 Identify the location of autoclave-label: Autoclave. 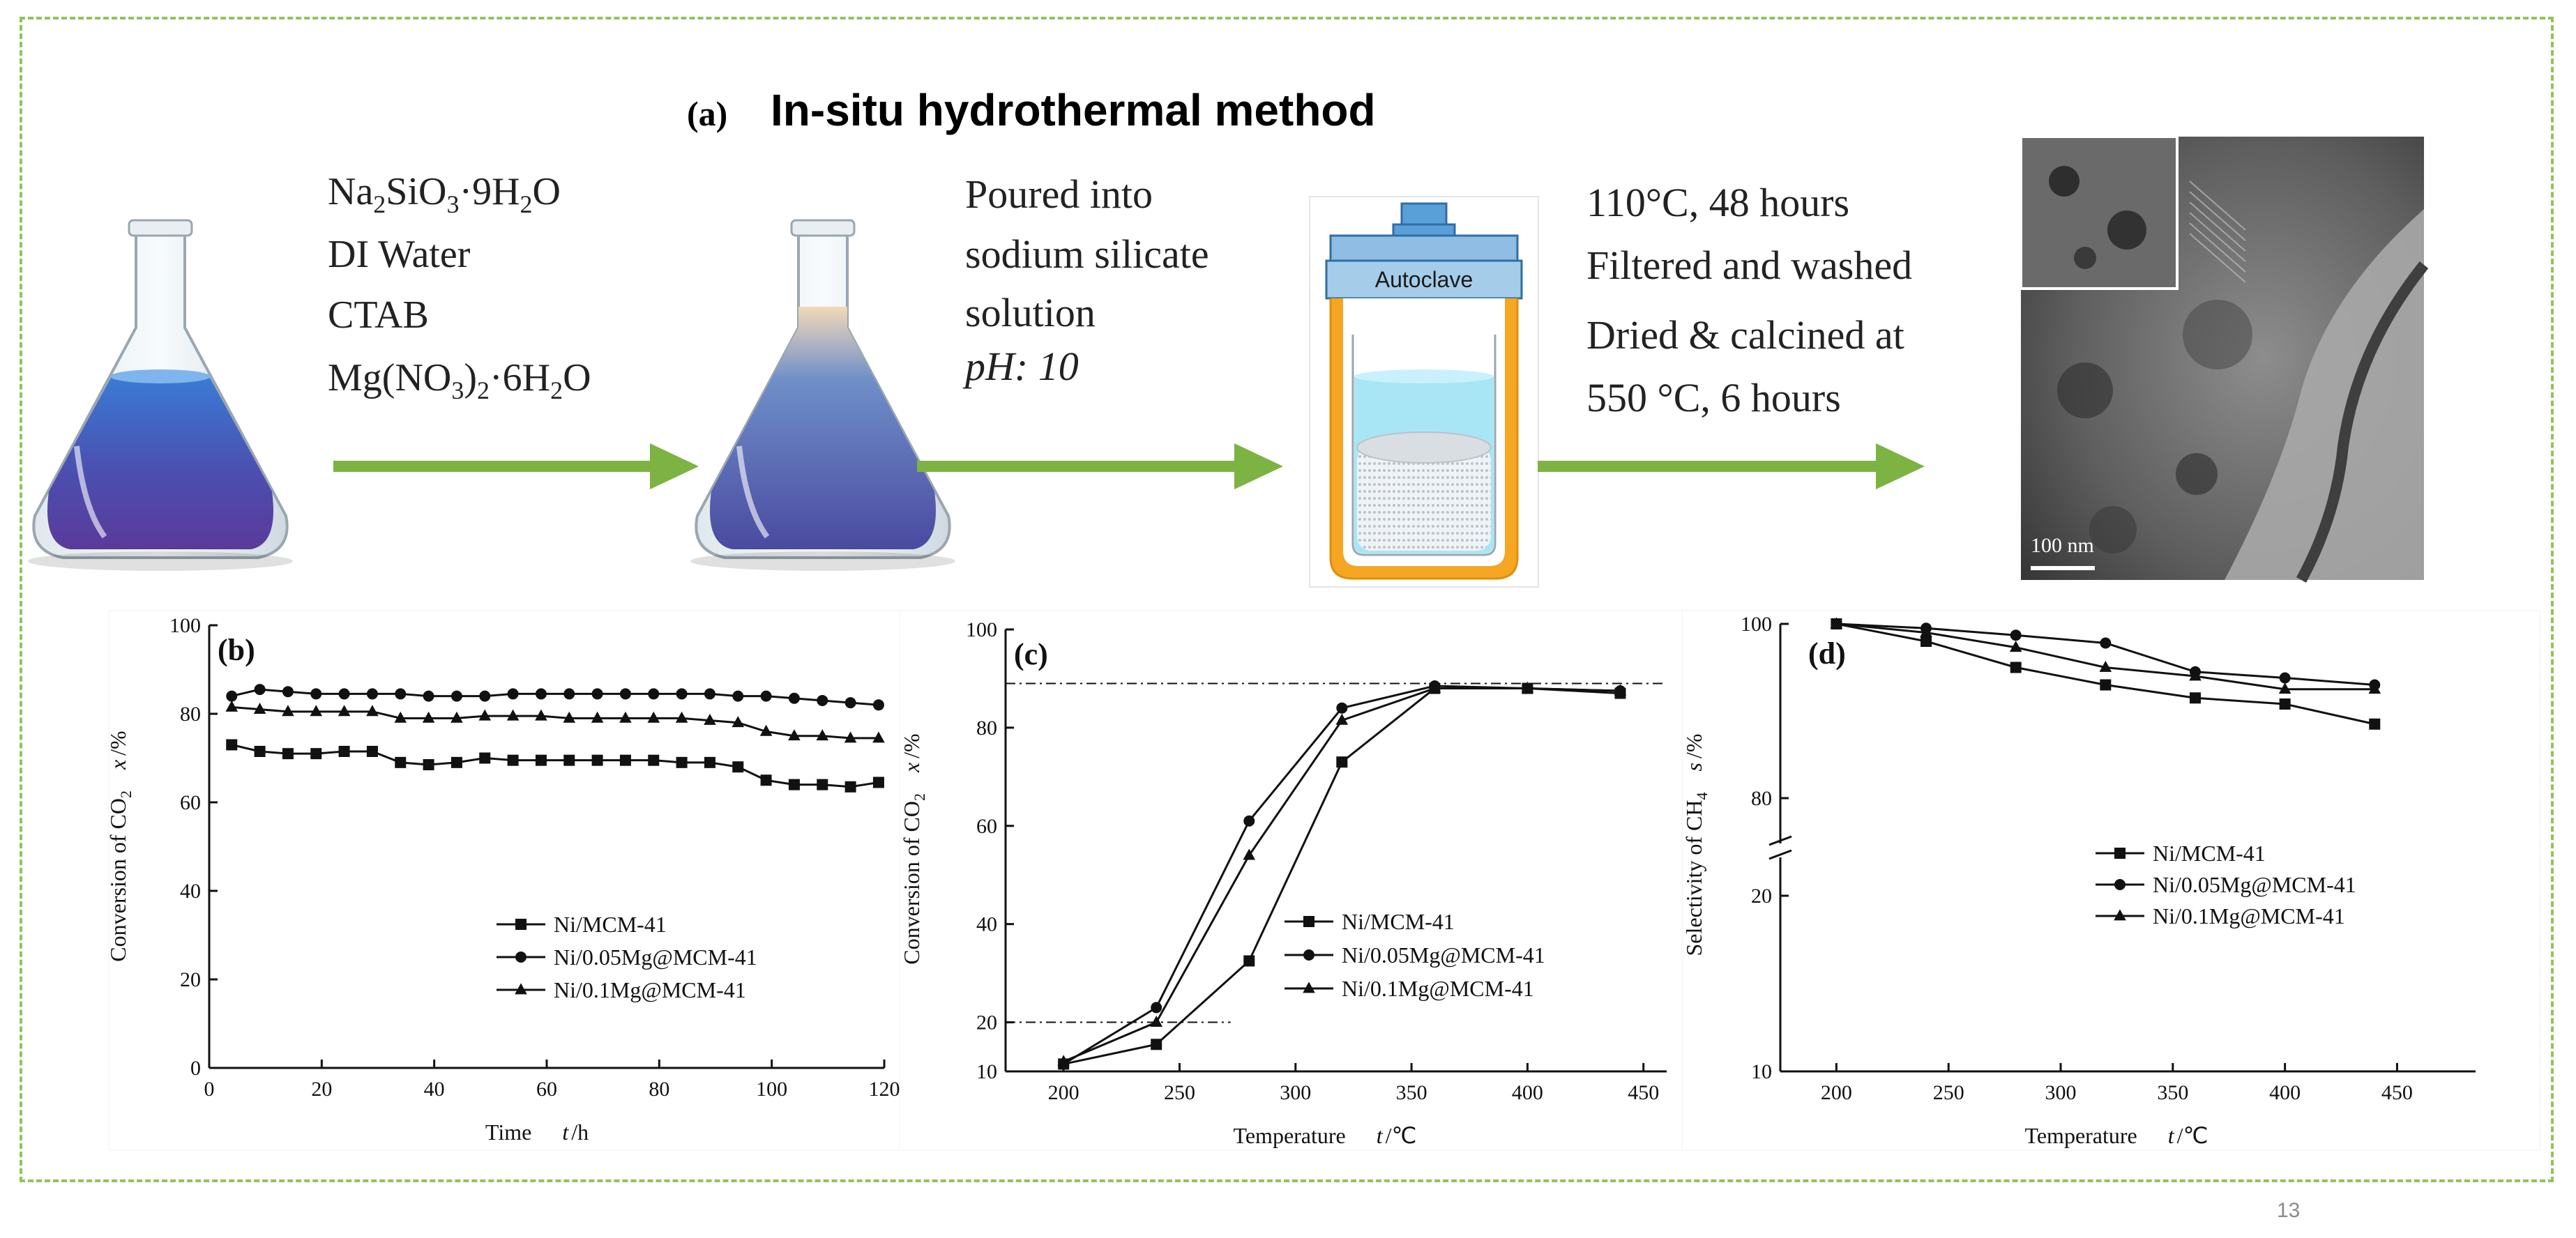
(1424, 280).